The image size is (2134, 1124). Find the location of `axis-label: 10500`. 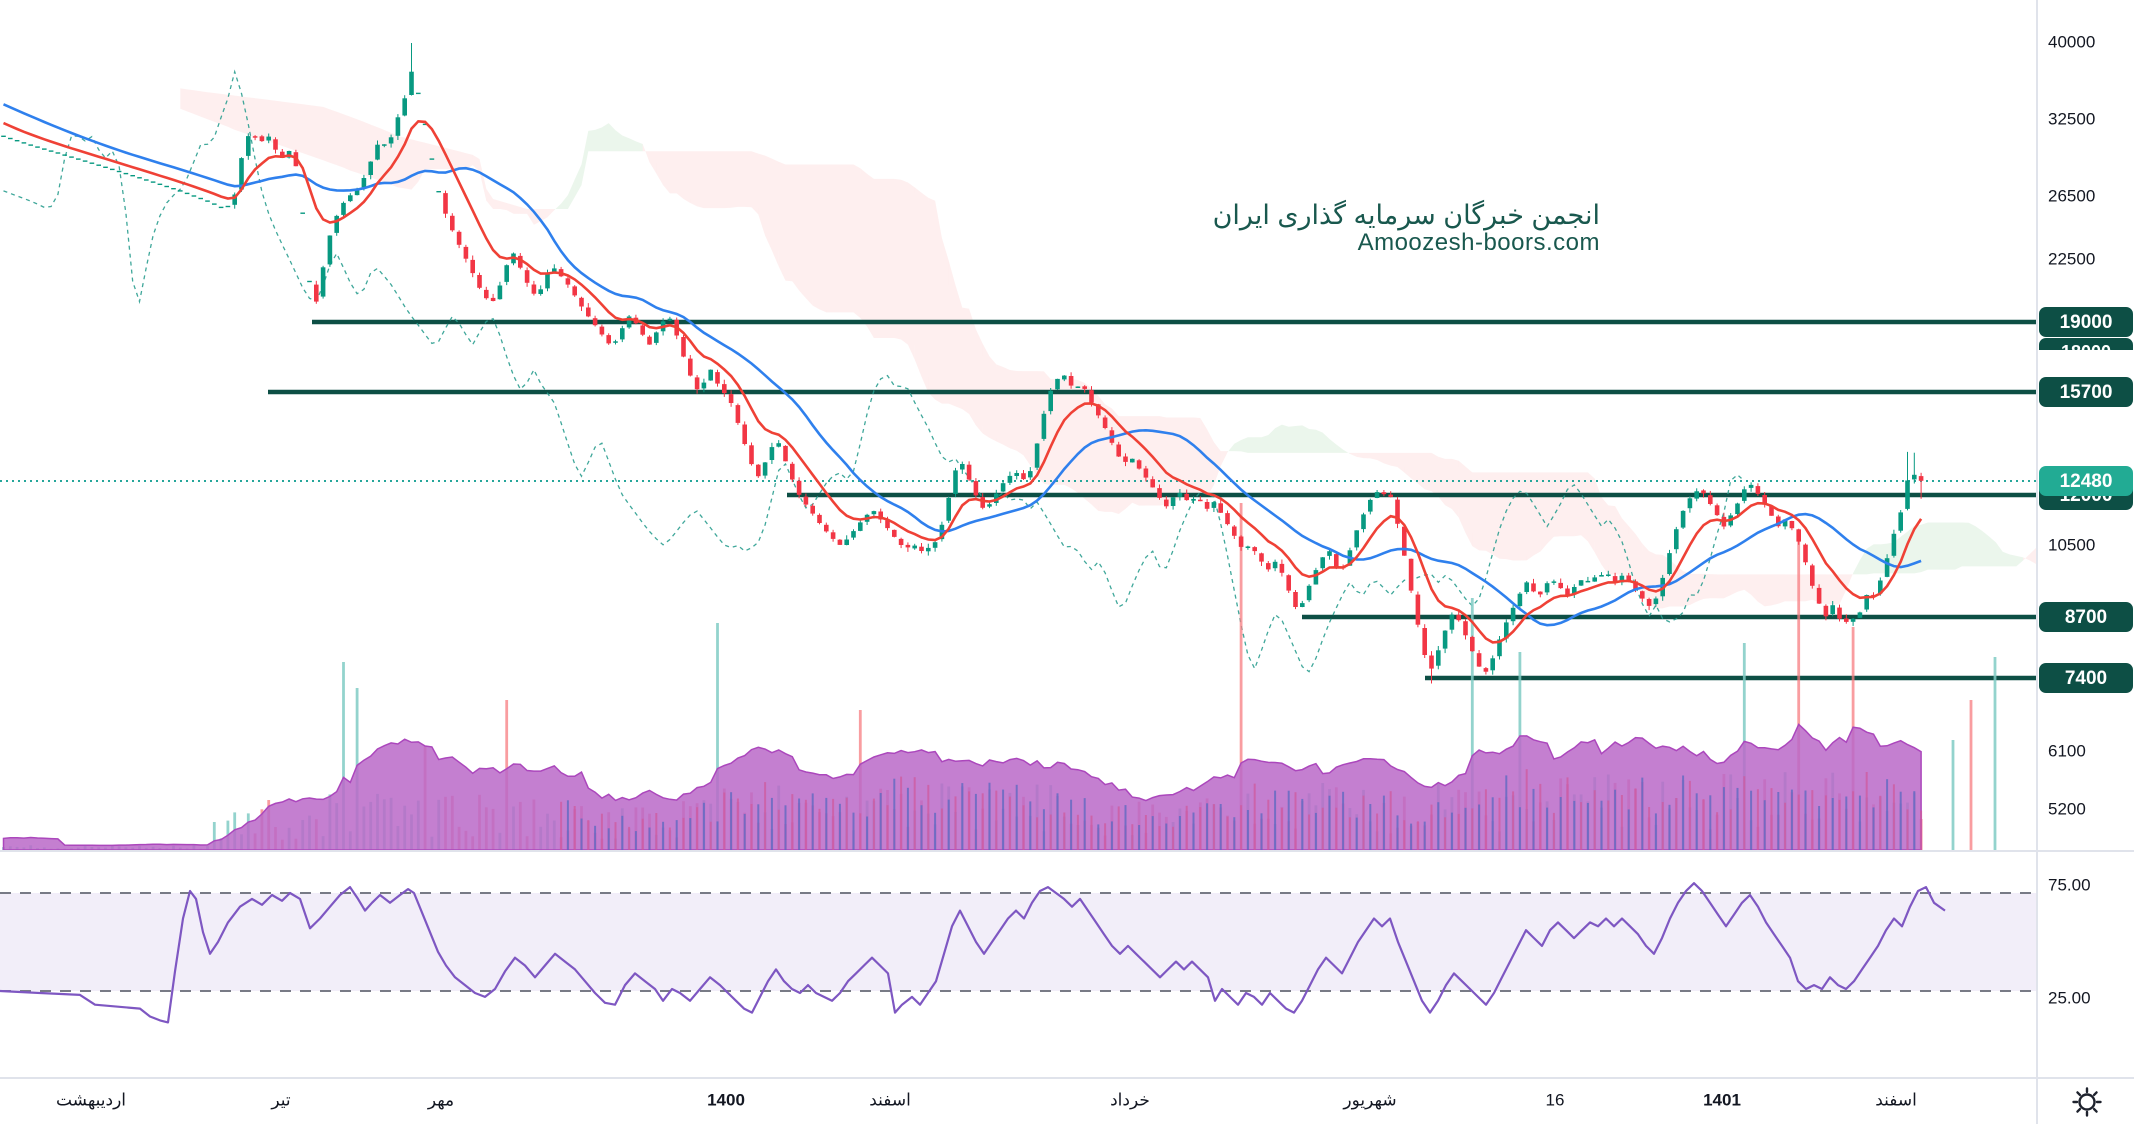

axis-label: 10500 is located at coordinates (2071, 544).